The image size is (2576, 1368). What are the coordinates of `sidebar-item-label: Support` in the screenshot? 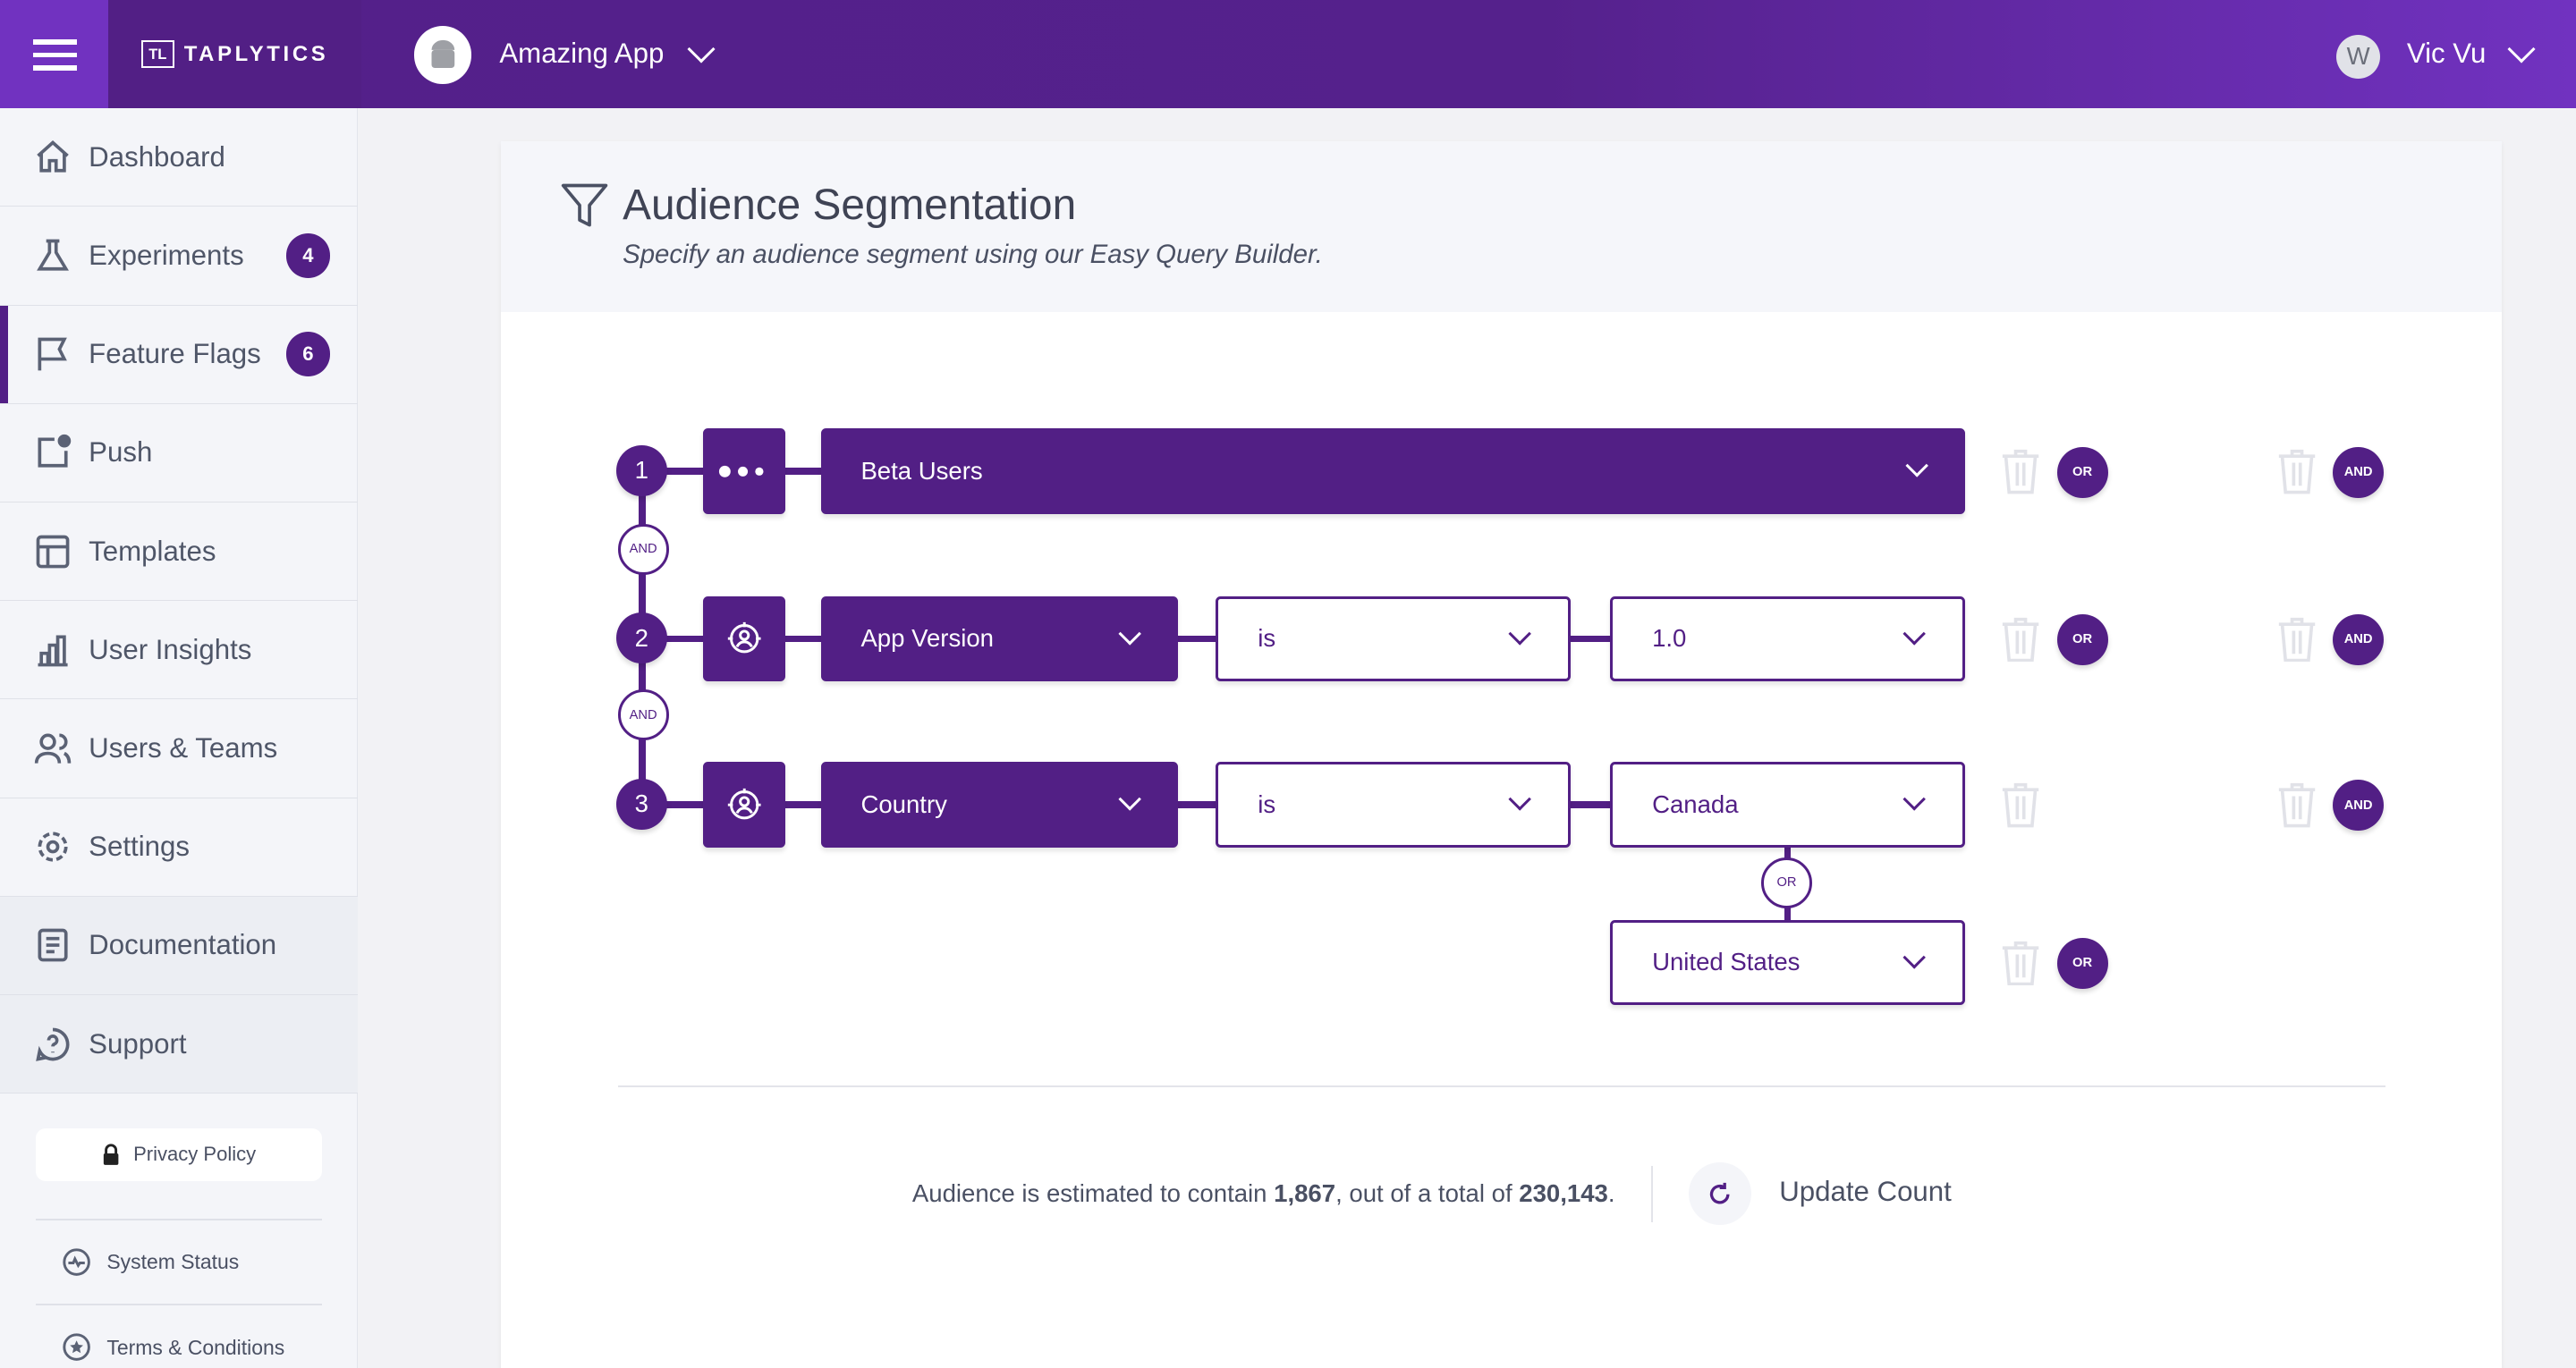 It's located at (138, 1044).